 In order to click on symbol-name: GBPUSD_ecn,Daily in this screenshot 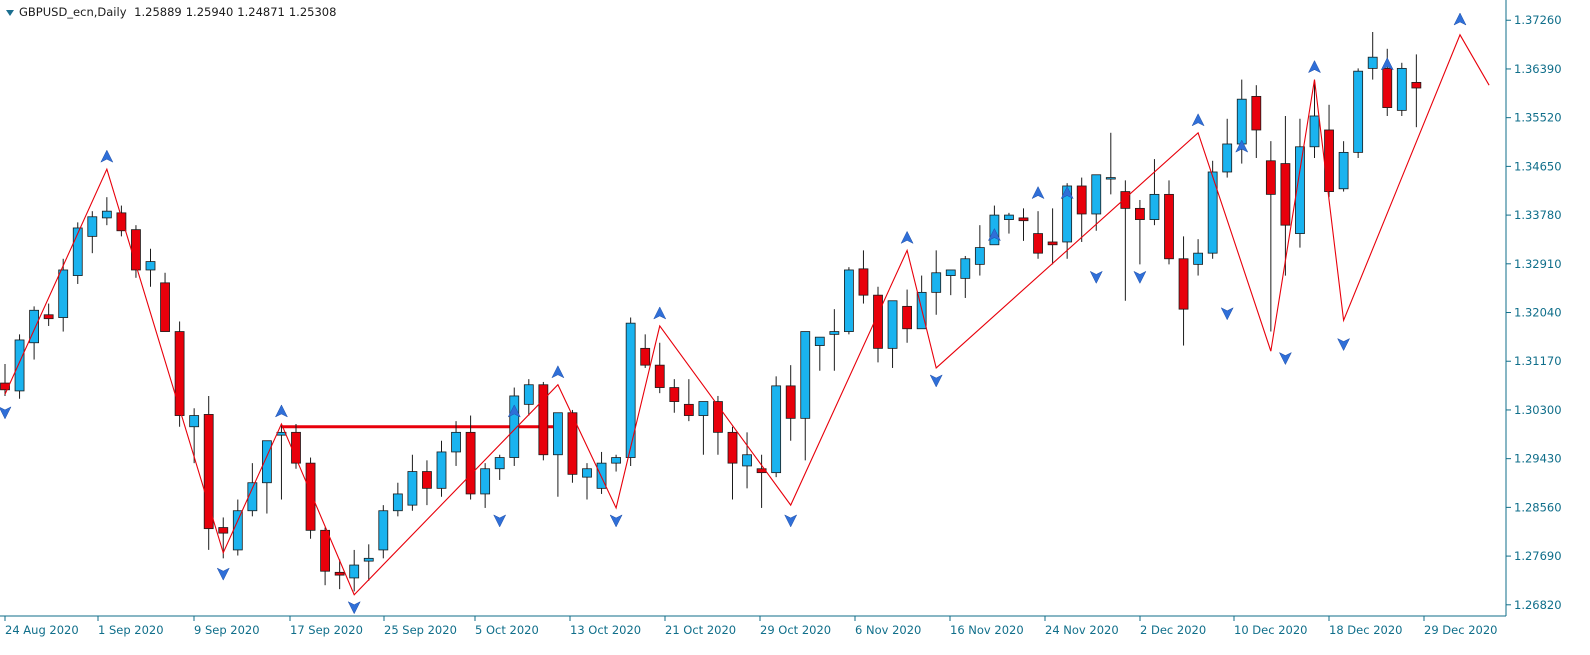, I will do `click(73, 12)`.